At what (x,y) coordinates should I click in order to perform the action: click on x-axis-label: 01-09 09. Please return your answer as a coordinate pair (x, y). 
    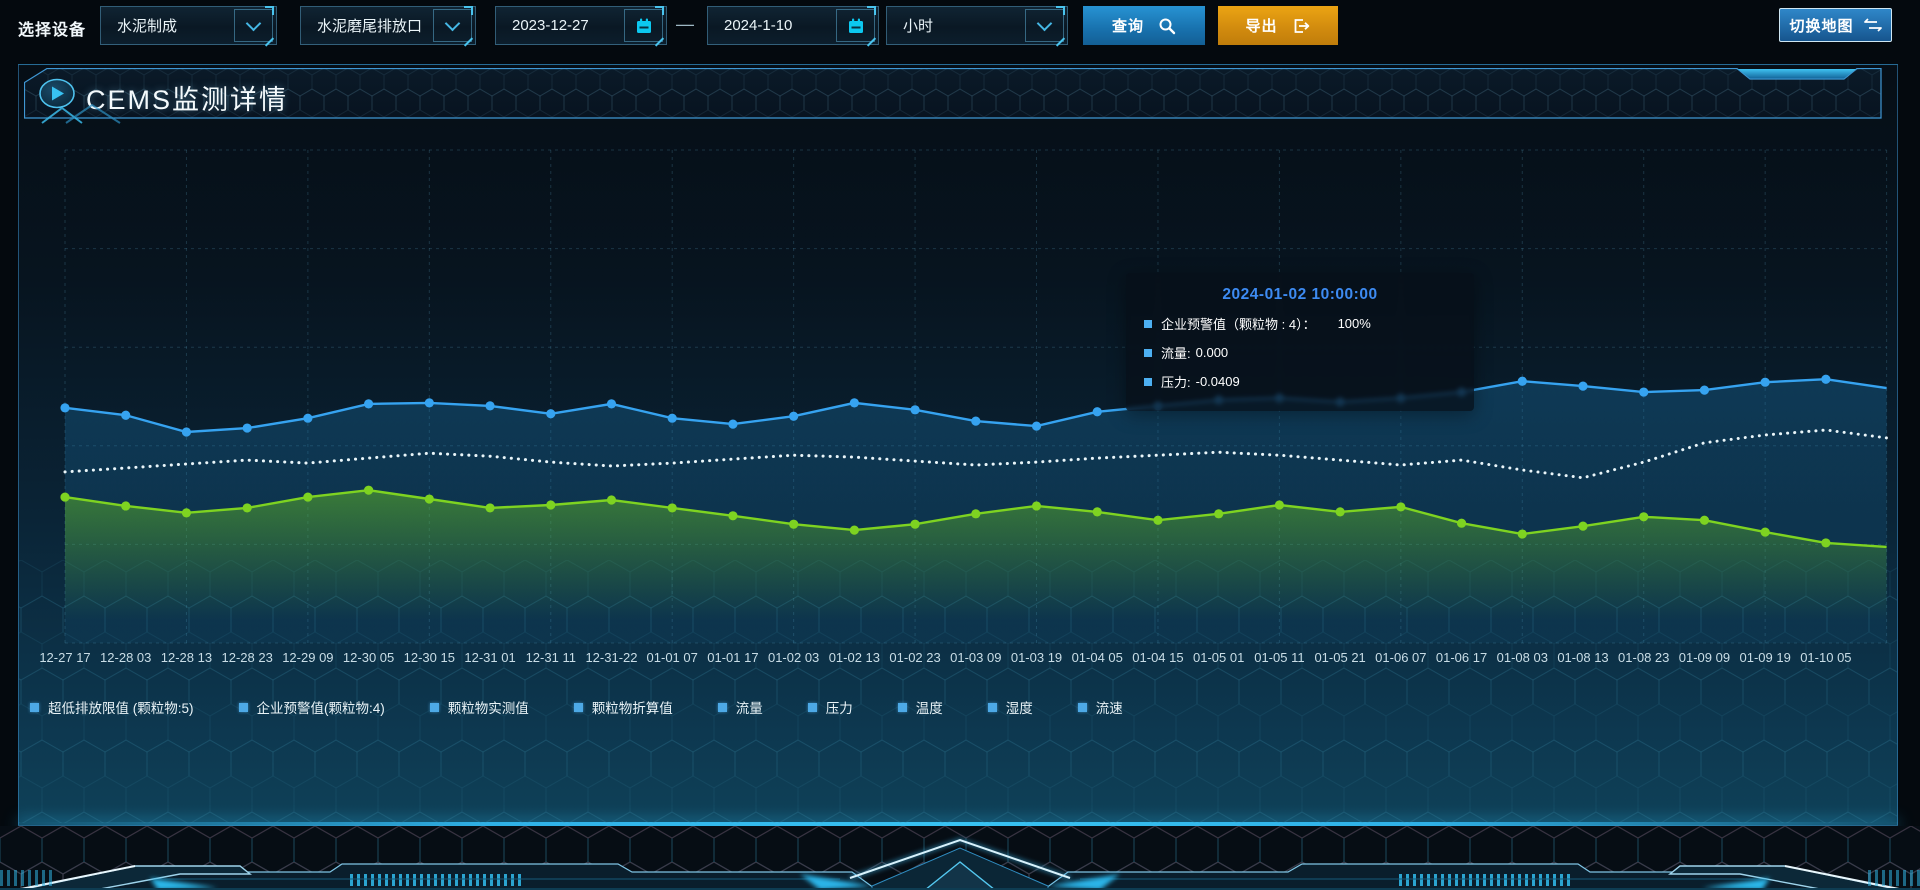
    Looking at the image, I should click on (1704, 657).